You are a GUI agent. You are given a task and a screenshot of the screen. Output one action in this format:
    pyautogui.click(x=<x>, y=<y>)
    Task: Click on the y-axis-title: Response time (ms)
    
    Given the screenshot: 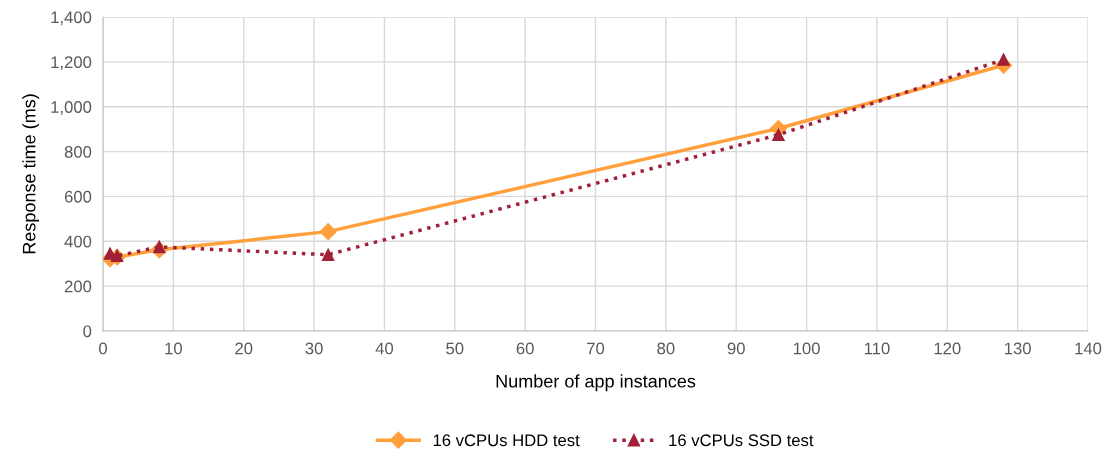 What is the action you would take?
    pyautogui.click(x=31, y=174)
    